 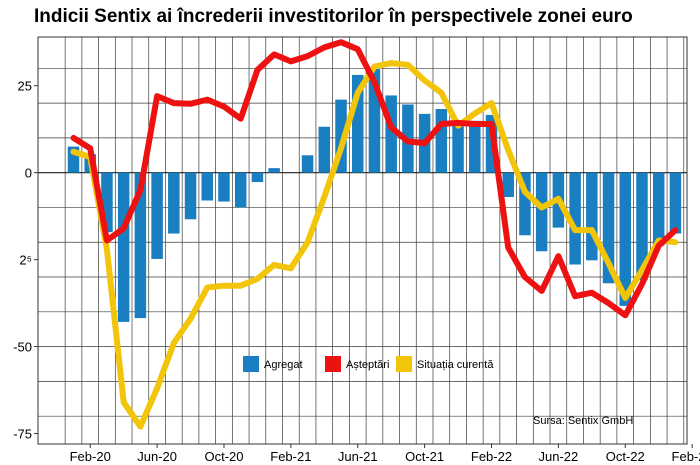 I want to click on legend: Agregat Așteptări Situația curentă, so click(x=368, y=364).